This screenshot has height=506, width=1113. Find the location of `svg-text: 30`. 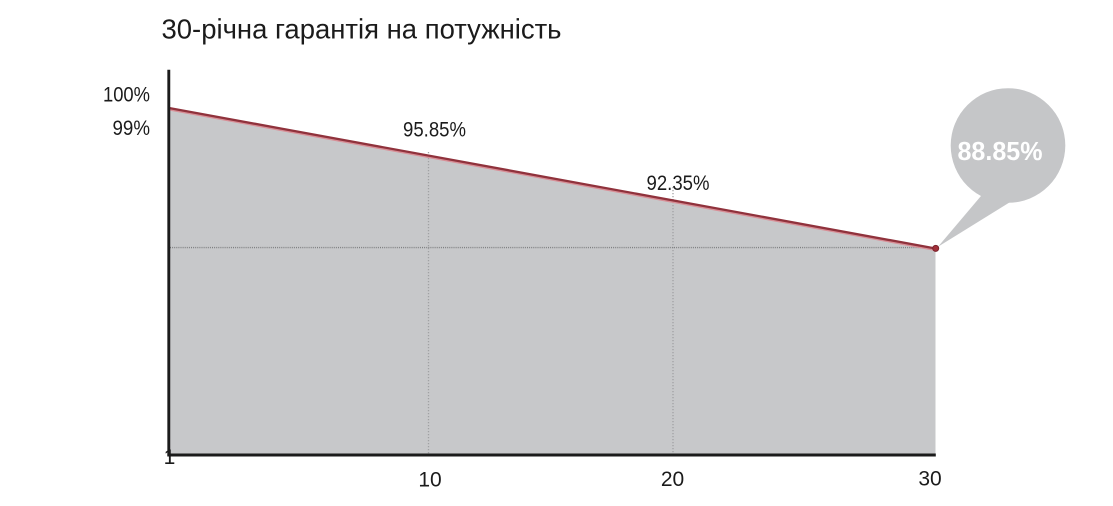

svg-text: 30 is located at coordinates (929, 479).